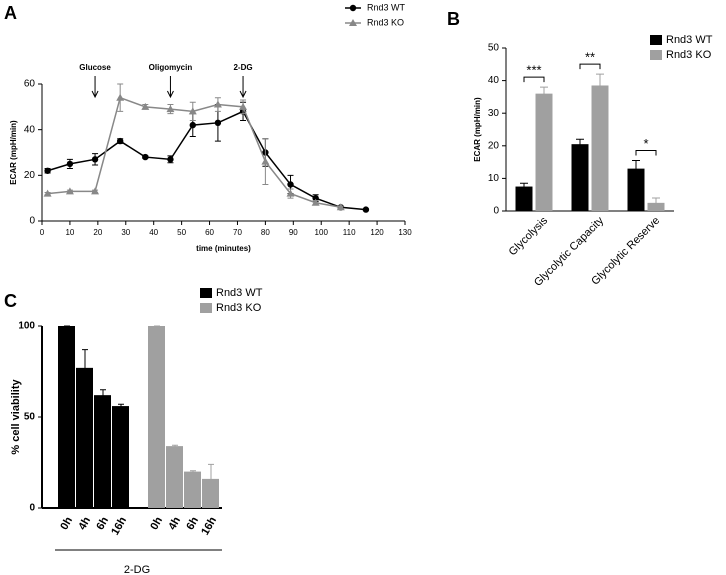  I want to click on x-tick-label: 40, so click(153, 232).